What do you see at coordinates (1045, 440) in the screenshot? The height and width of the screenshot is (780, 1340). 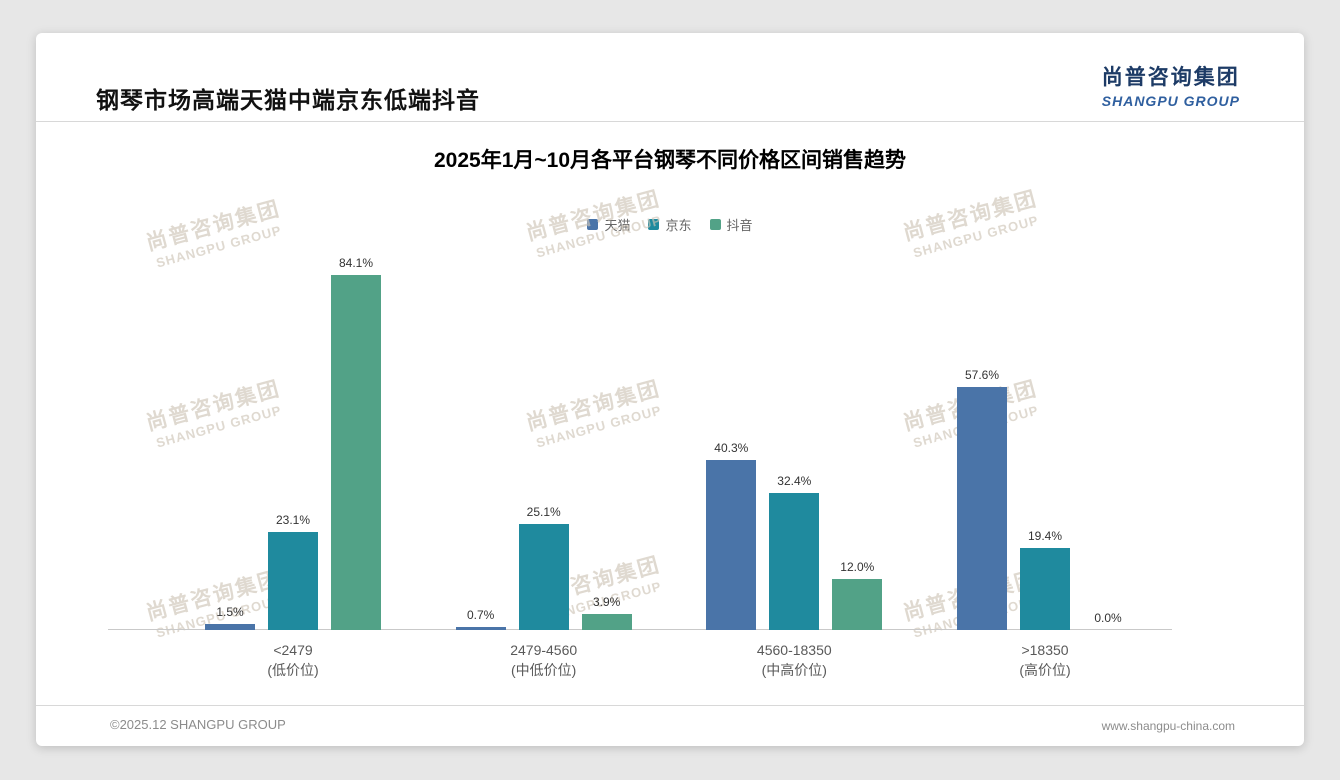 I see `bar-slot: 19.4%` at bounding box center [1045, 440].